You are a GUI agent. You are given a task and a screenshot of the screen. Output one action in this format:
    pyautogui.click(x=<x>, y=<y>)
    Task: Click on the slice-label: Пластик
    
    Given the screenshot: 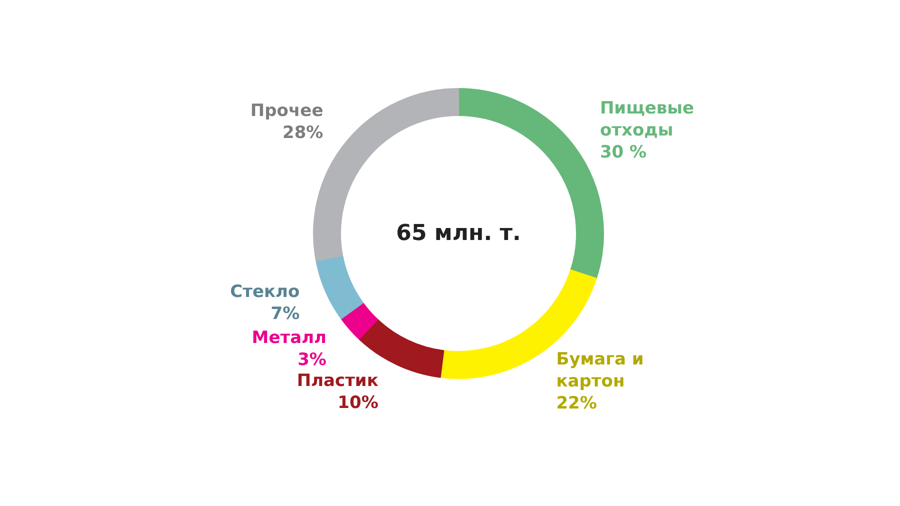 What is the action you would take?
    pyautogui.click(x=337, y=380)
    